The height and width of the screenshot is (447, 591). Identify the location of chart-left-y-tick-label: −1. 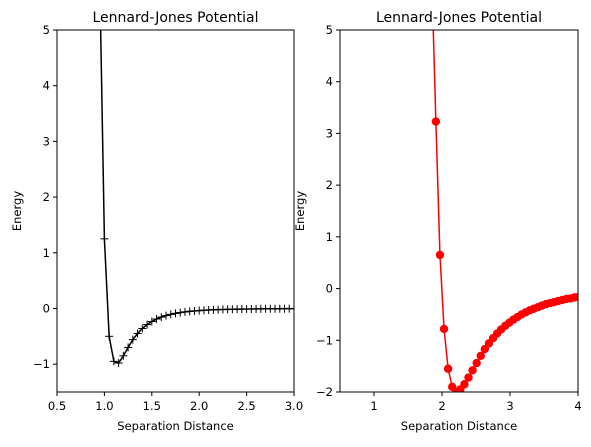
(41, 364).